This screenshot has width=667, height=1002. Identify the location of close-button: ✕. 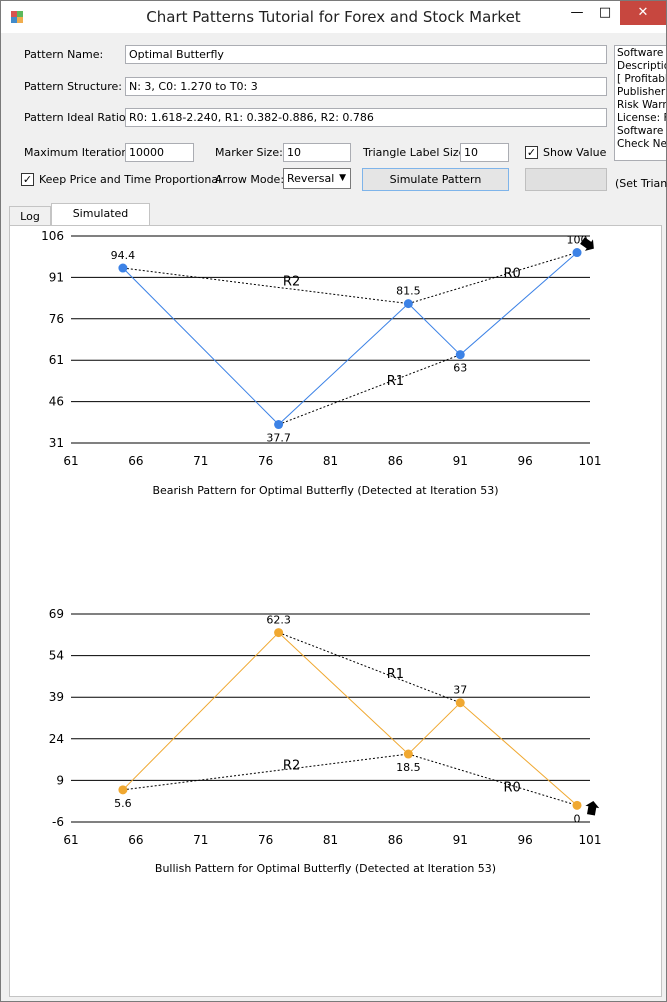
(643, 13).